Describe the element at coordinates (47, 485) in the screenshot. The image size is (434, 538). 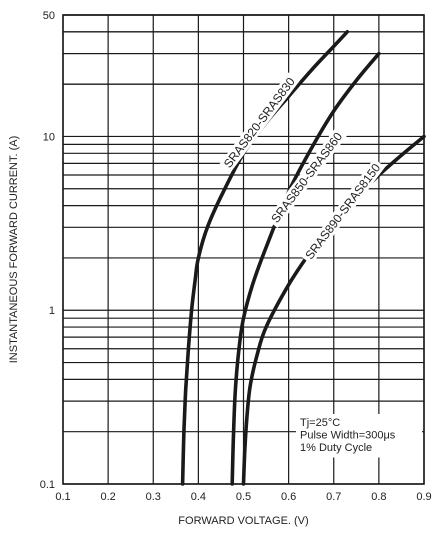
I see `y-tick-label: 0.1` at that location.